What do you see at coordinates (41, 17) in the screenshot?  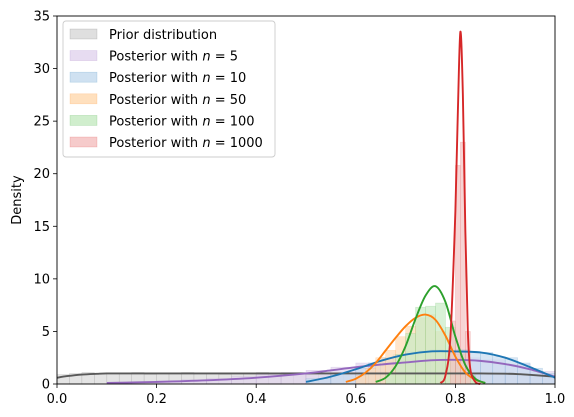 I see `y-tick-label: 35` at bounding box center [41, 17].